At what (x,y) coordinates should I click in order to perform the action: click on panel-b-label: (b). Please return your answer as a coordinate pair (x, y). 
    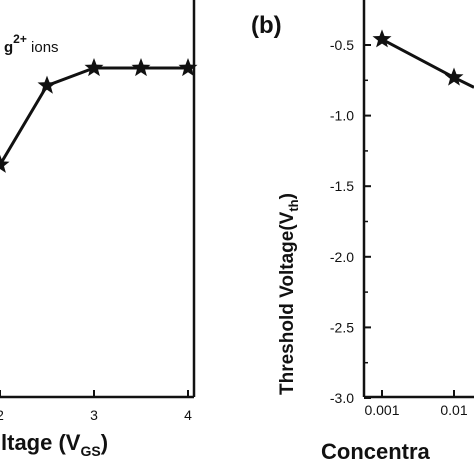
    Looking at the image, I should click on (266, 25).